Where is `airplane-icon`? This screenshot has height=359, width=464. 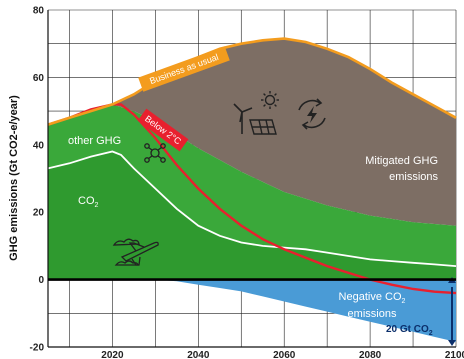
airplane-icon is located at coordinates (135, 252).